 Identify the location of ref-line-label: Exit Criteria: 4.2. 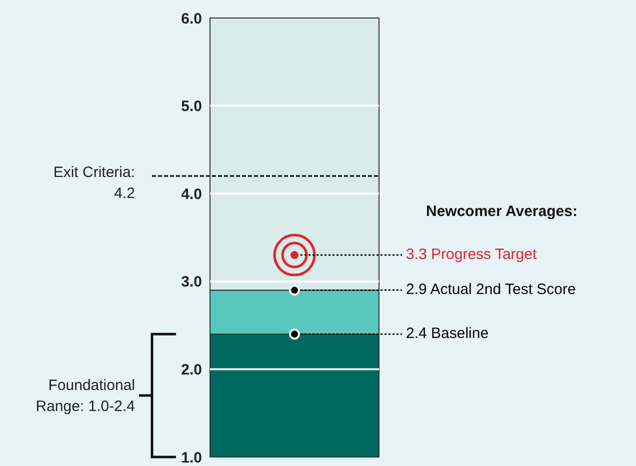
(93, 183).